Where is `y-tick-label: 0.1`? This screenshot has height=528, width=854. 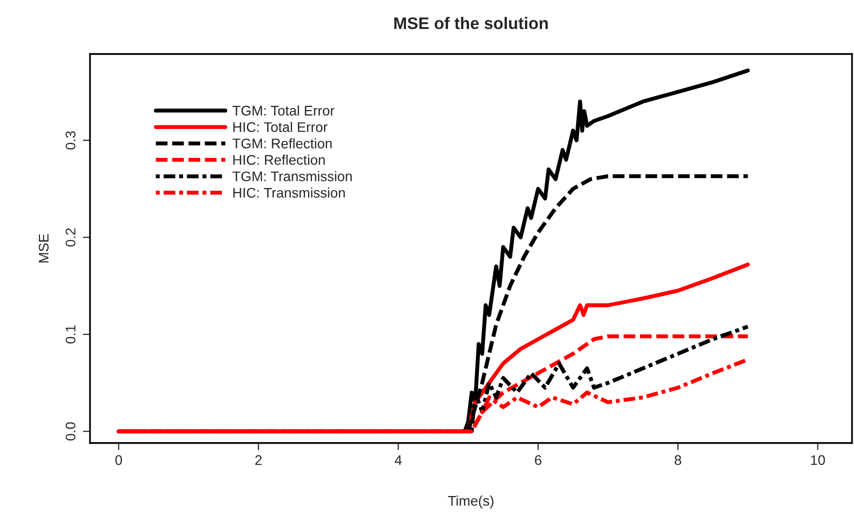
y-tick-label: 0.1 is located at coordinates (71, 334).